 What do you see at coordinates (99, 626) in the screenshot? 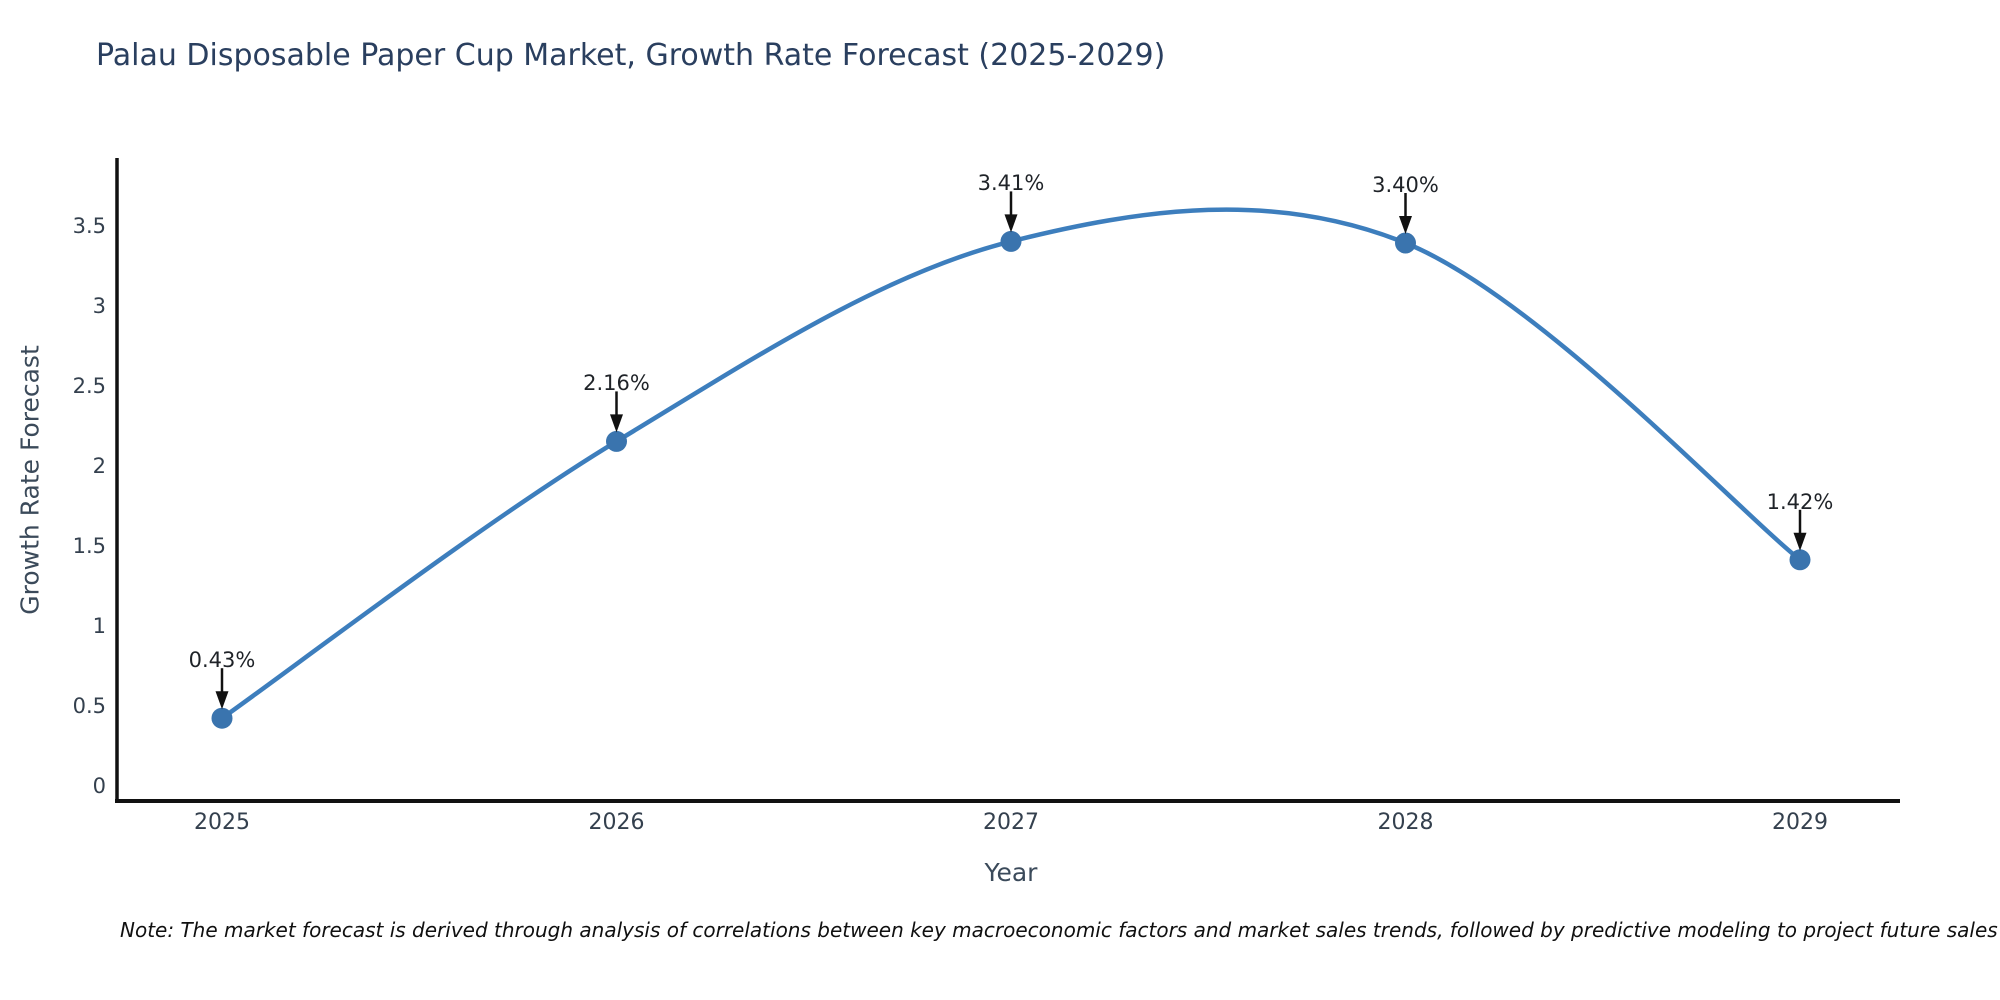
I see `y-tick-label: 1` at bounding box center [99, 626].